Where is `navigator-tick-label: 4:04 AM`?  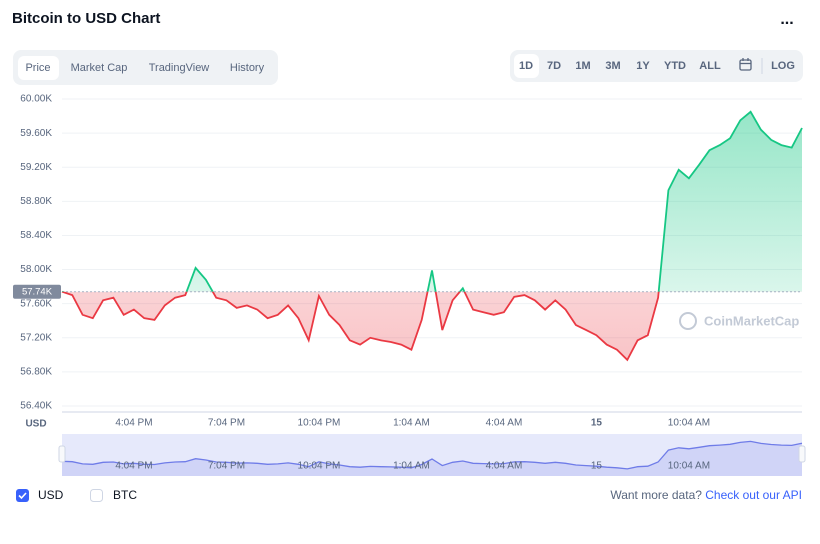 navigator-tick-label: 4:04 AM is located at coordinates (504, 466).